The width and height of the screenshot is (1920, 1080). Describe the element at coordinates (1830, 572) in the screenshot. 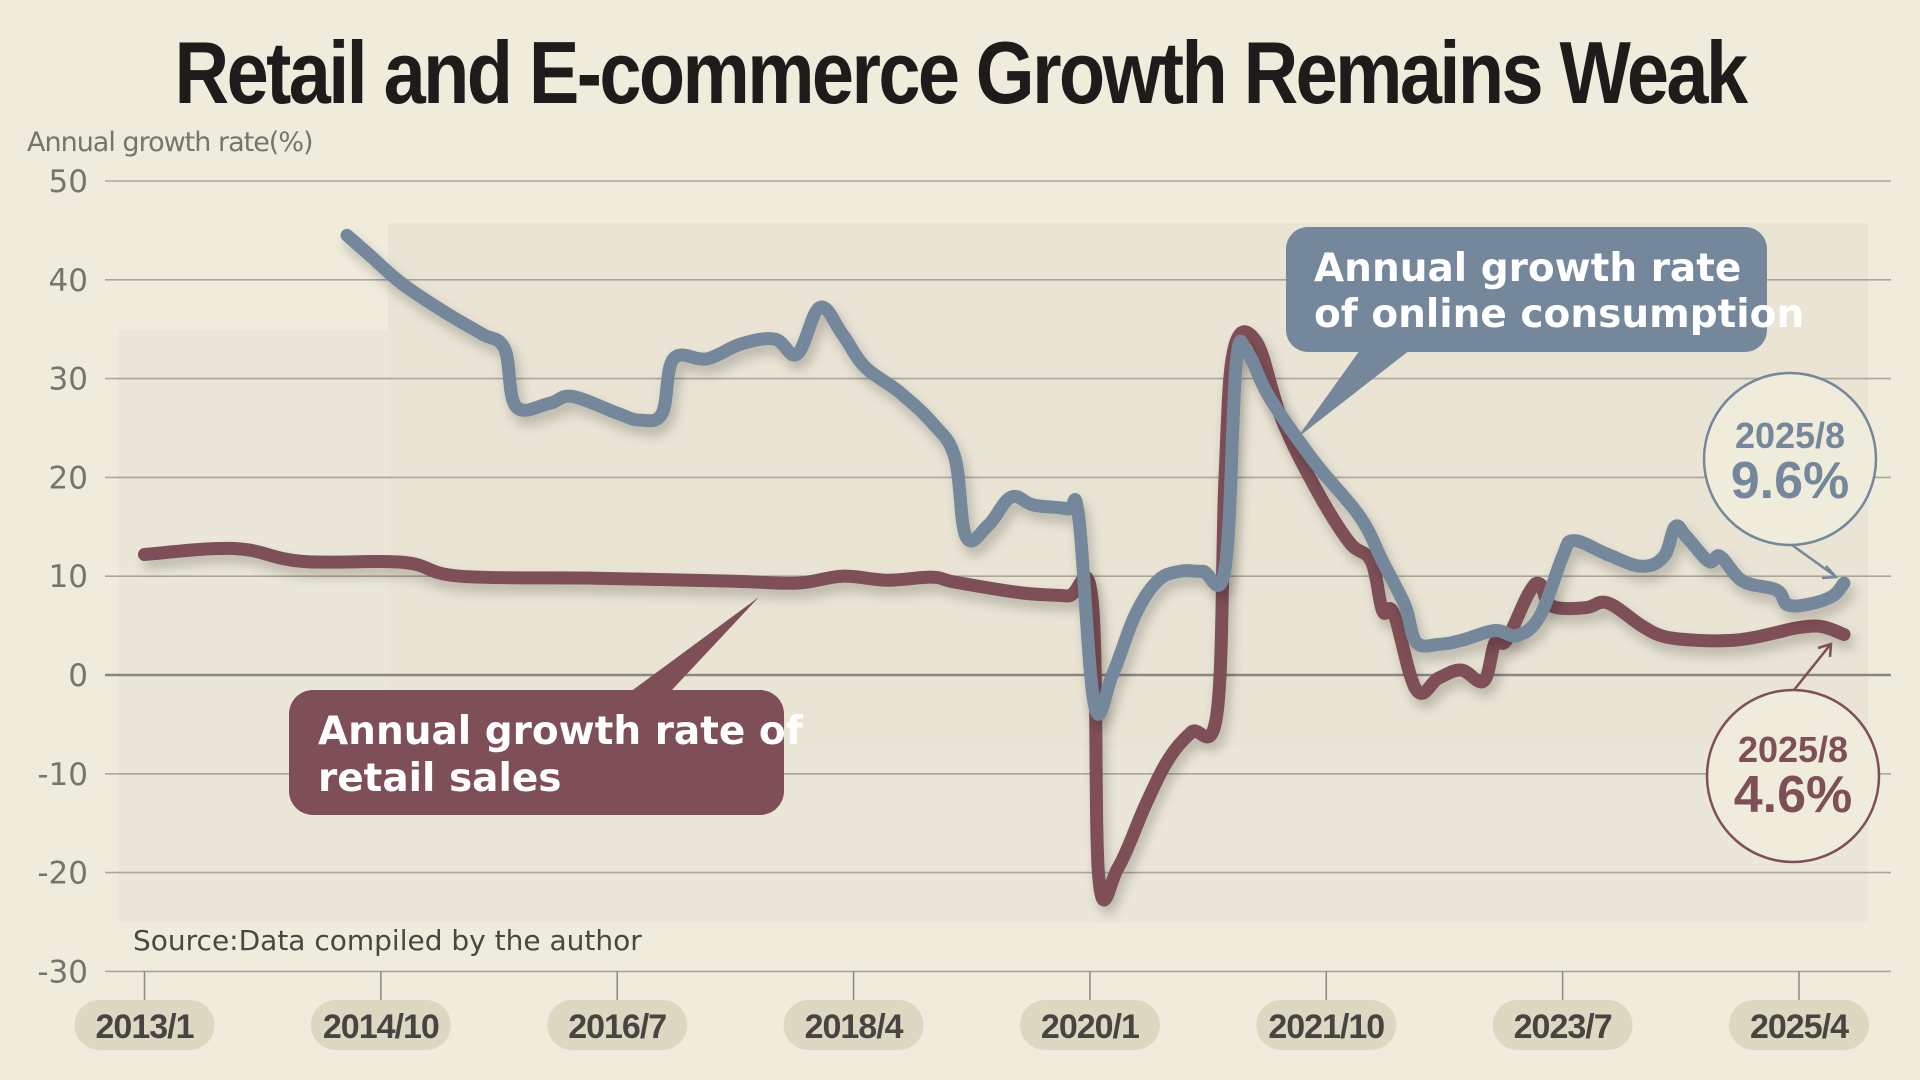

I see `online-arrowhead-icon` at that location.